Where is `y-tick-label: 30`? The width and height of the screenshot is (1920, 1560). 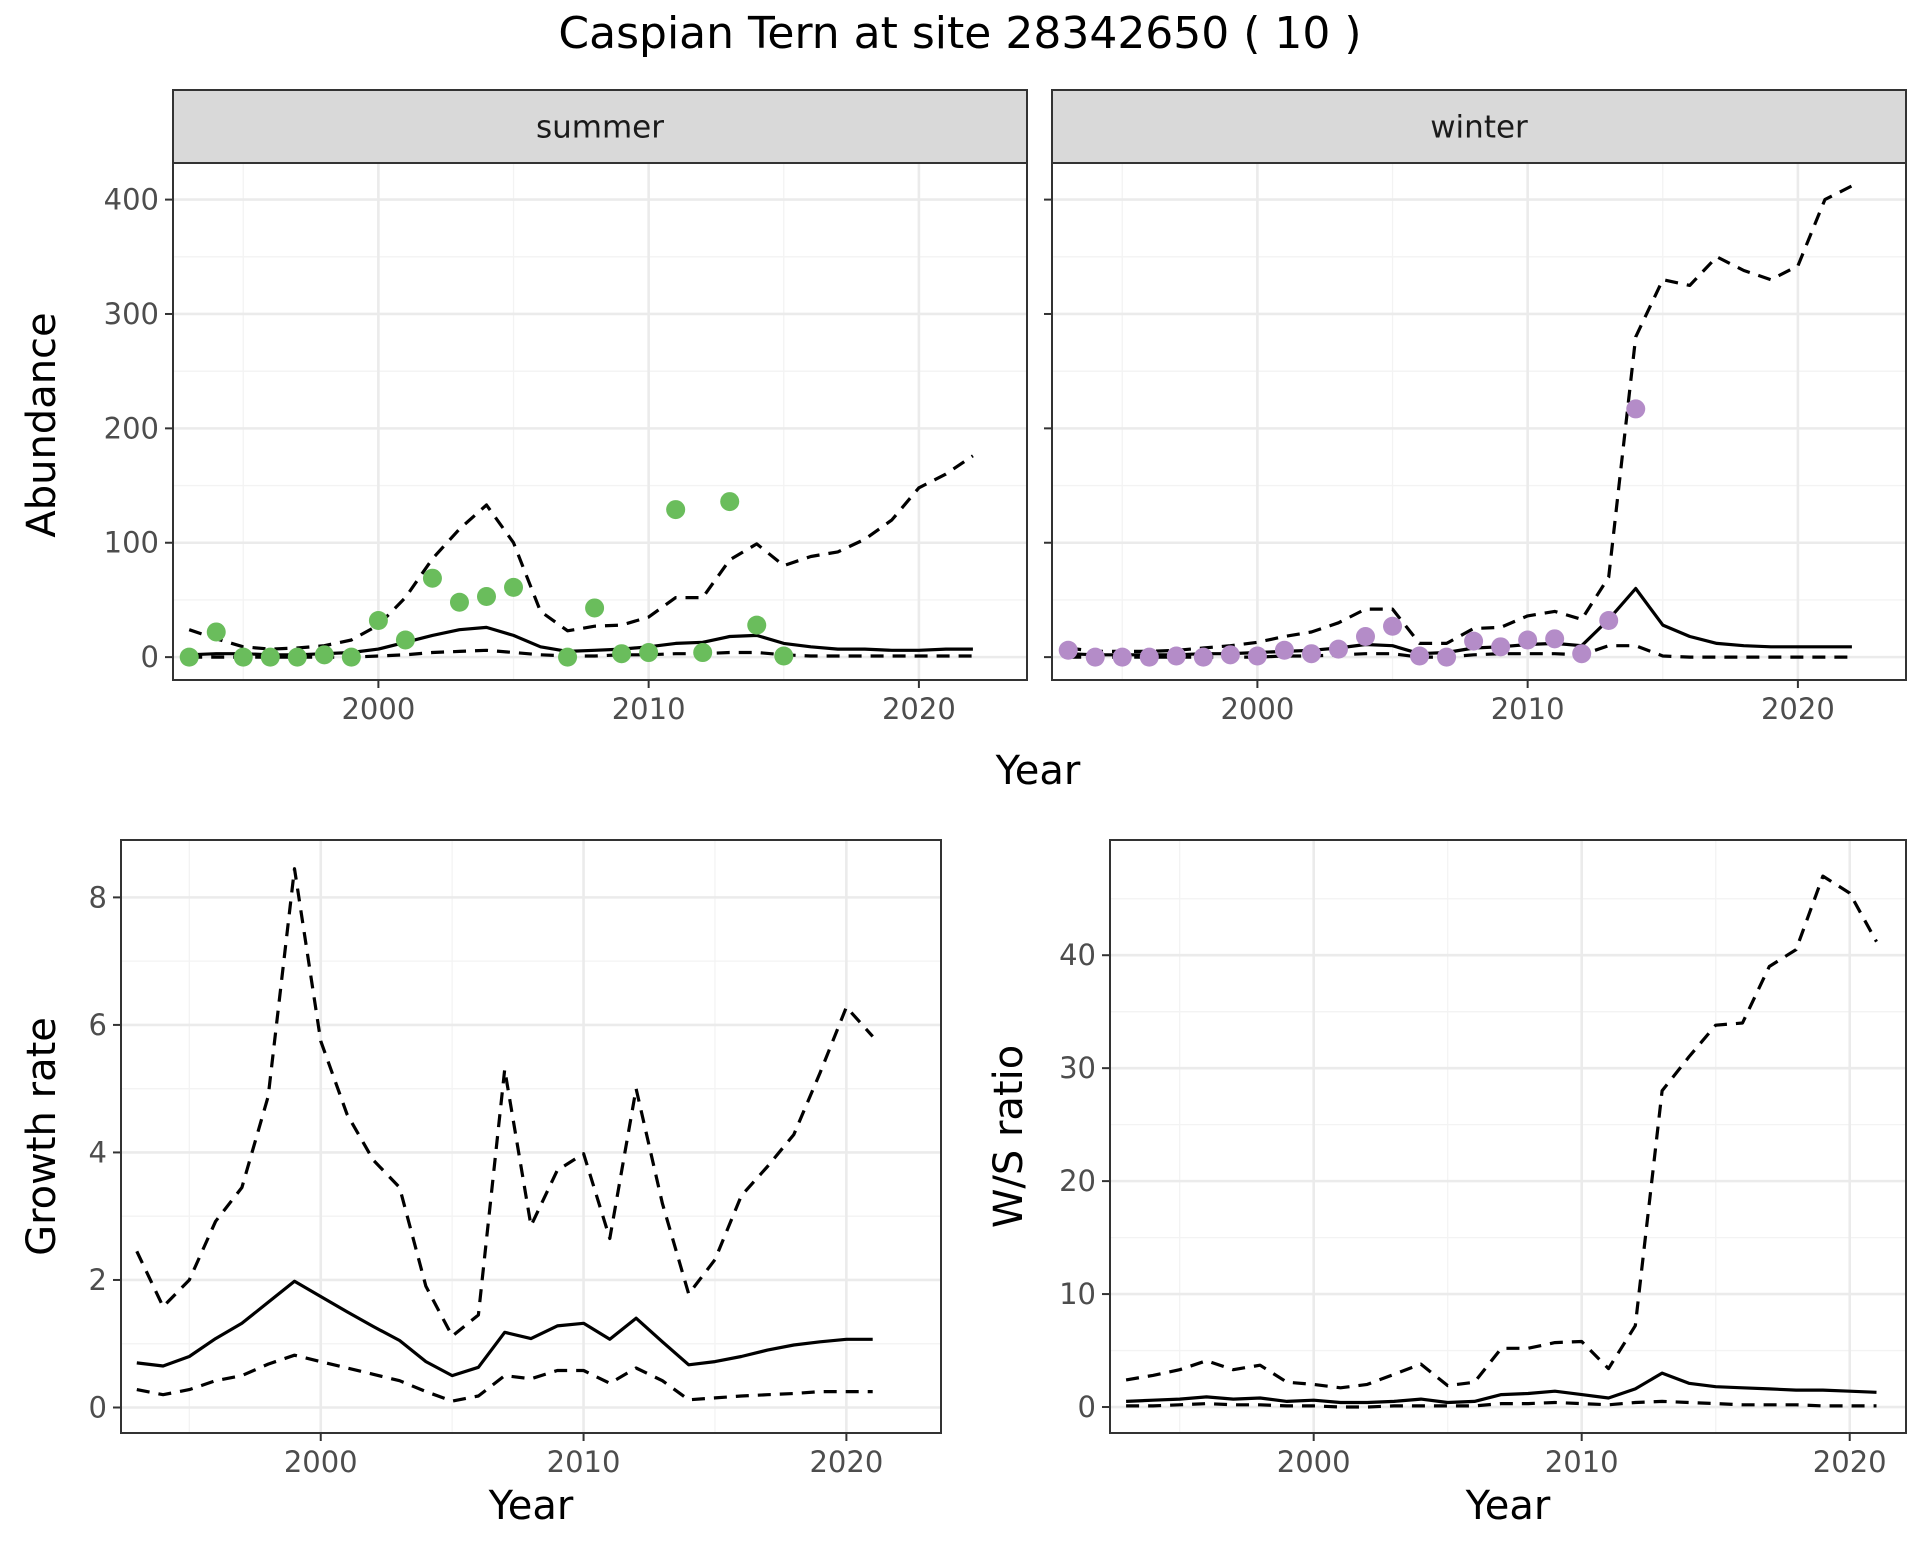 y-tick-label: 30 is located at coordinates (1077, 1068).